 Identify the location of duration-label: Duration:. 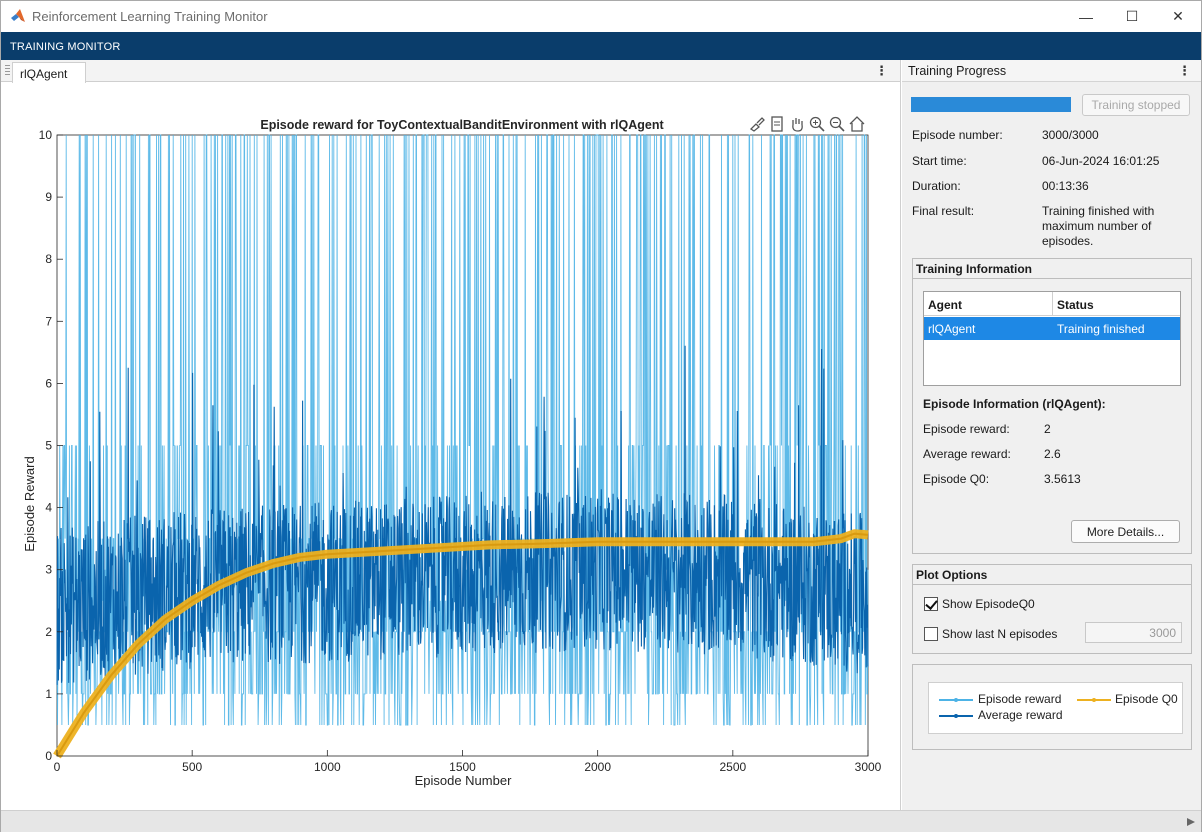
(936, 186).